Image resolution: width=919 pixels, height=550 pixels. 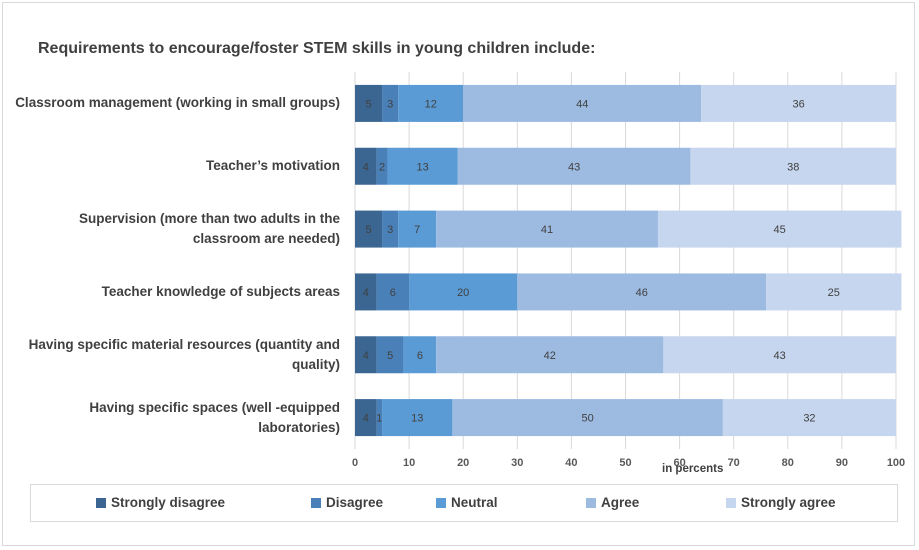 I want to click on x-tick-label: 60, so click(x=679, y=463).